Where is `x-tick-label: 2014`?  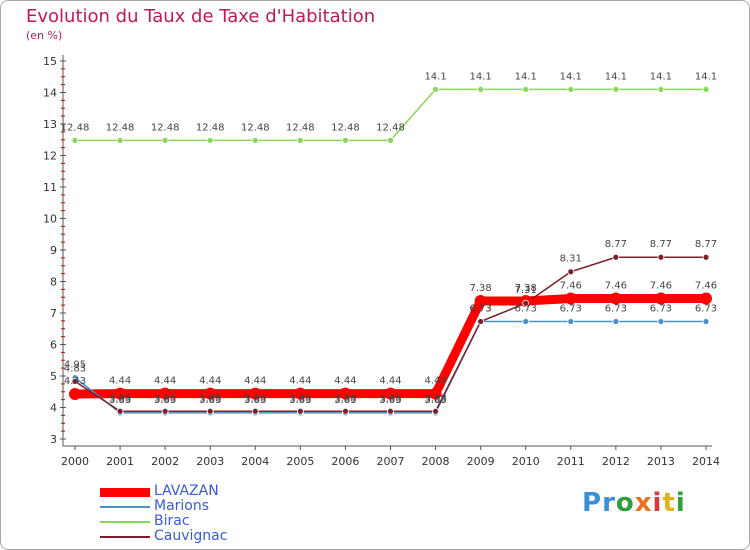
x-tick-label: 2014 is located at coordinates (706, 461).